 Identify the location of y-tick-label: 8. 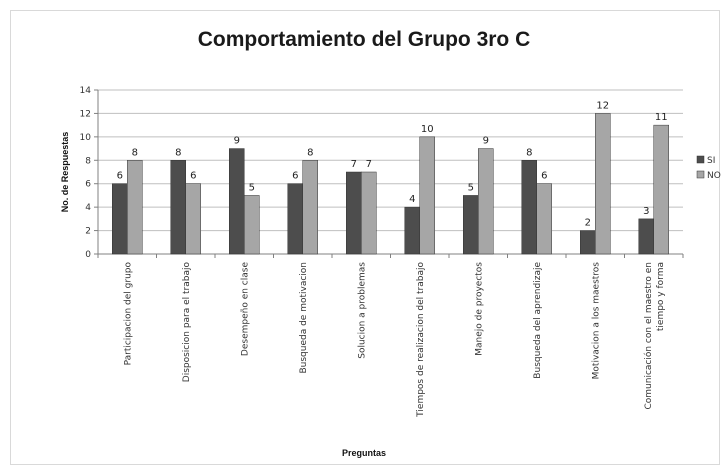
(88, 161).